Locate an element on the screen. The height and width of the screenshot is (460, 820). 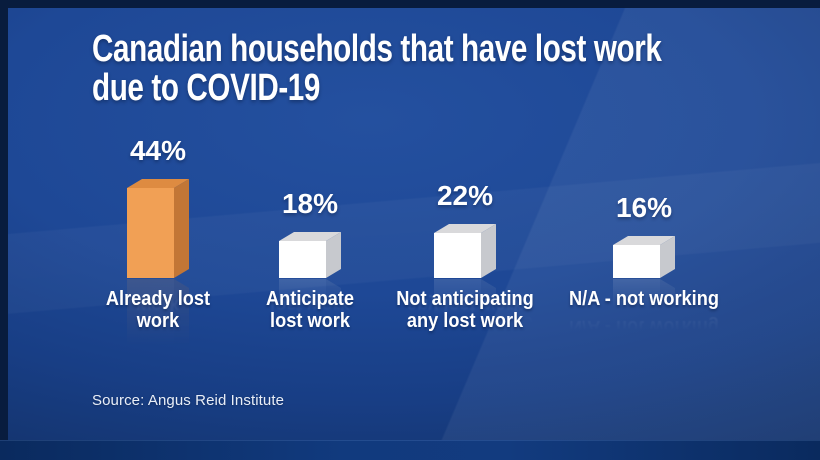
bar-category-label-2: Anticipate lost work is located at coordinates (310, 310).